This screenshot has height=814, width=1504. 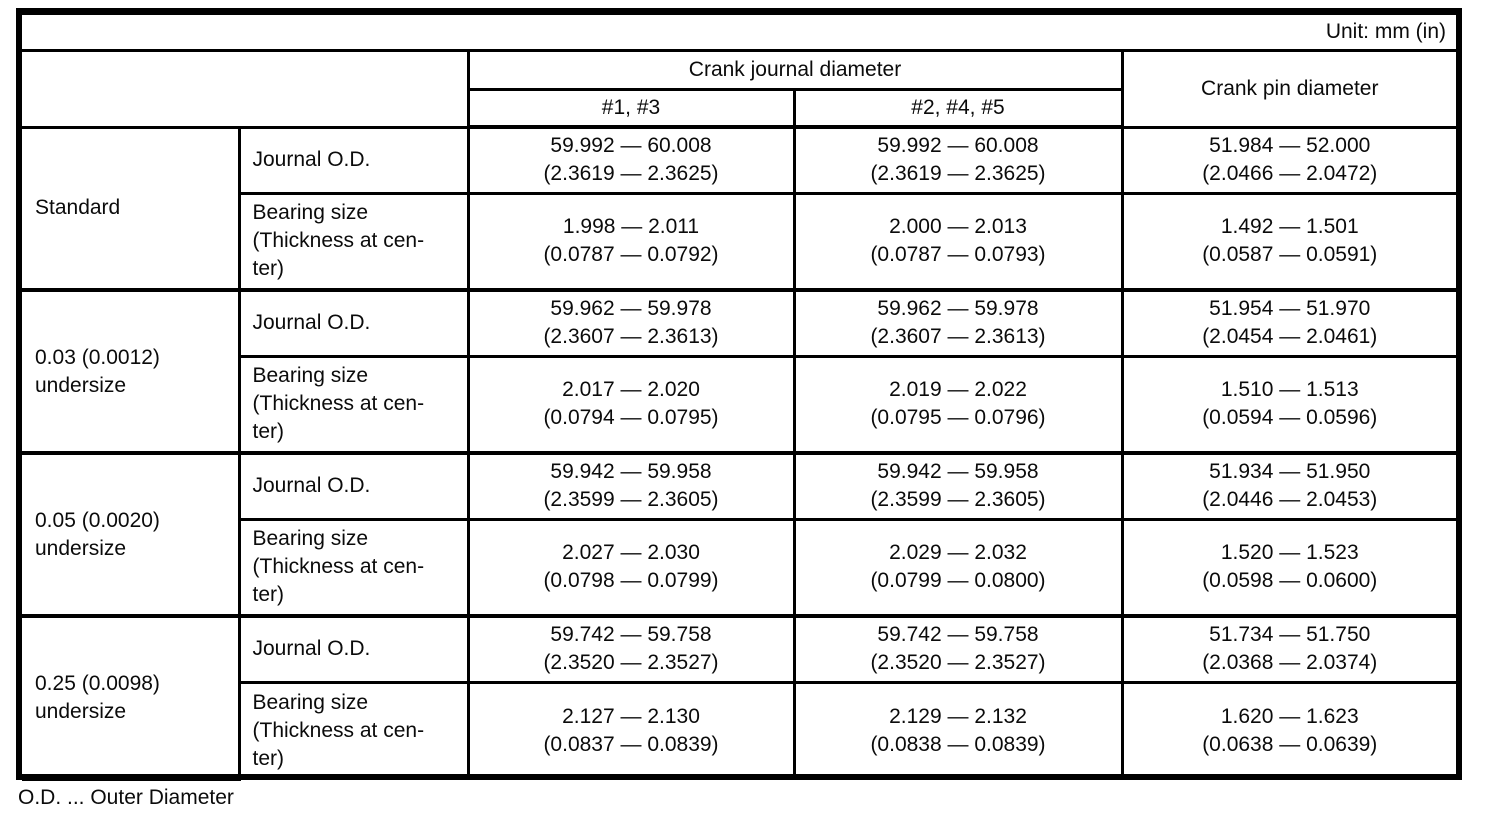 I want to click on spec-cell: 2.017 — 2.020 (0.0794 — 0.0795), so click(x=631, y=404).